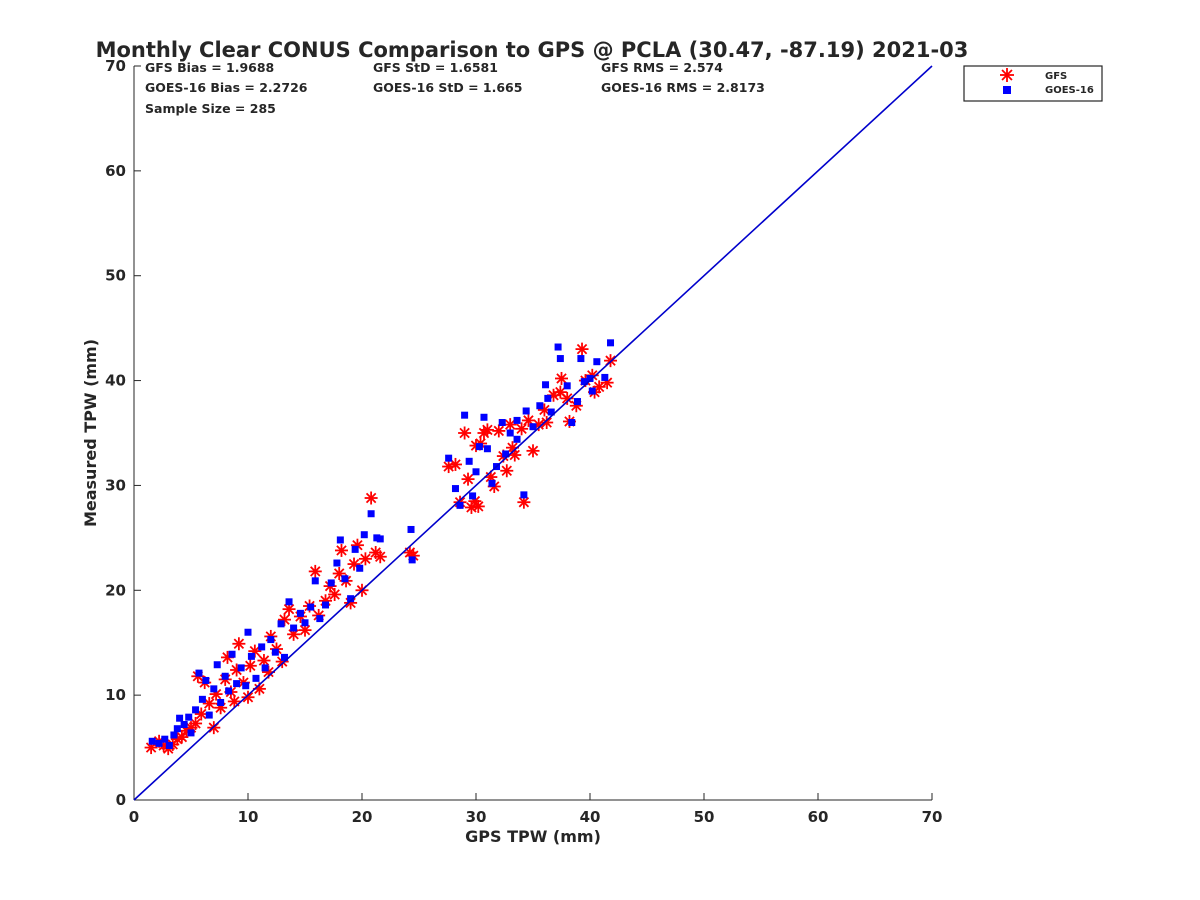 This screenshot has width=1200, height=900. Describe the element at coordinates (115, 276) in the screenshot. I see `y-tick-label: 50` at that location.